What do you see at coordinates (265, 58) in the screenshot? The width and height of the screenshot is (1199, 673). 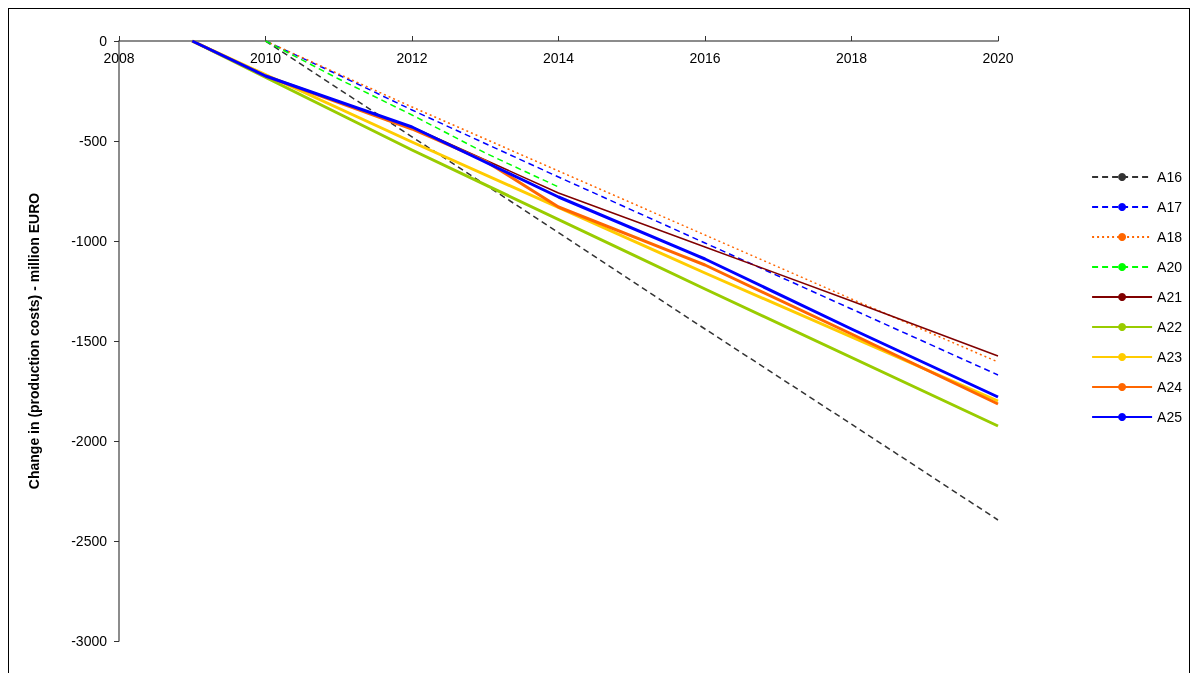 I see `x-tick-label: 2010` at bounding box center [265, 58].